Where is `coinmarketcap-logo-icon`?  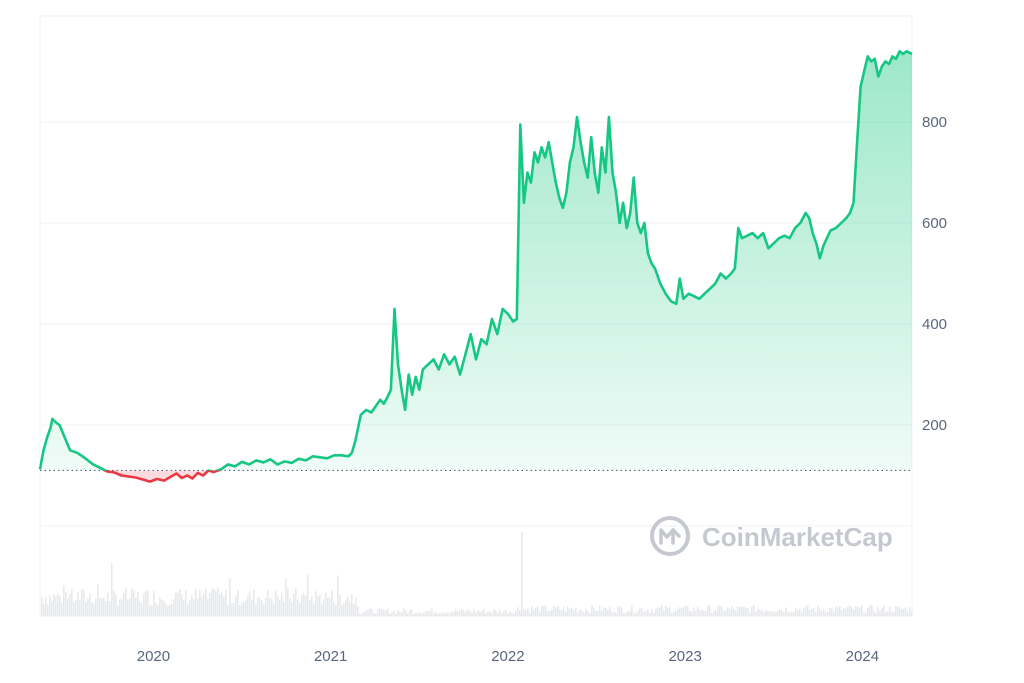 coinmarketcap-logo-icon is located at coordinates (670, 536).